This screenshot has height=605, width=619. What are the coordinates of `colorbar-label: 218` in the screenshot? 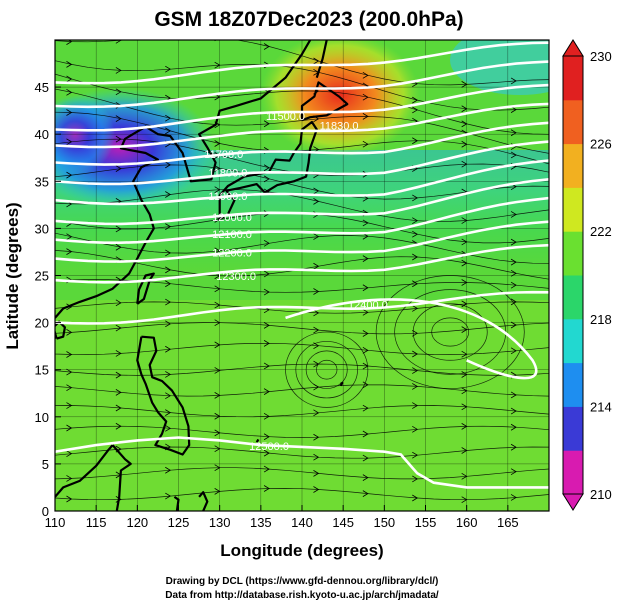 It's located at (601, 319).